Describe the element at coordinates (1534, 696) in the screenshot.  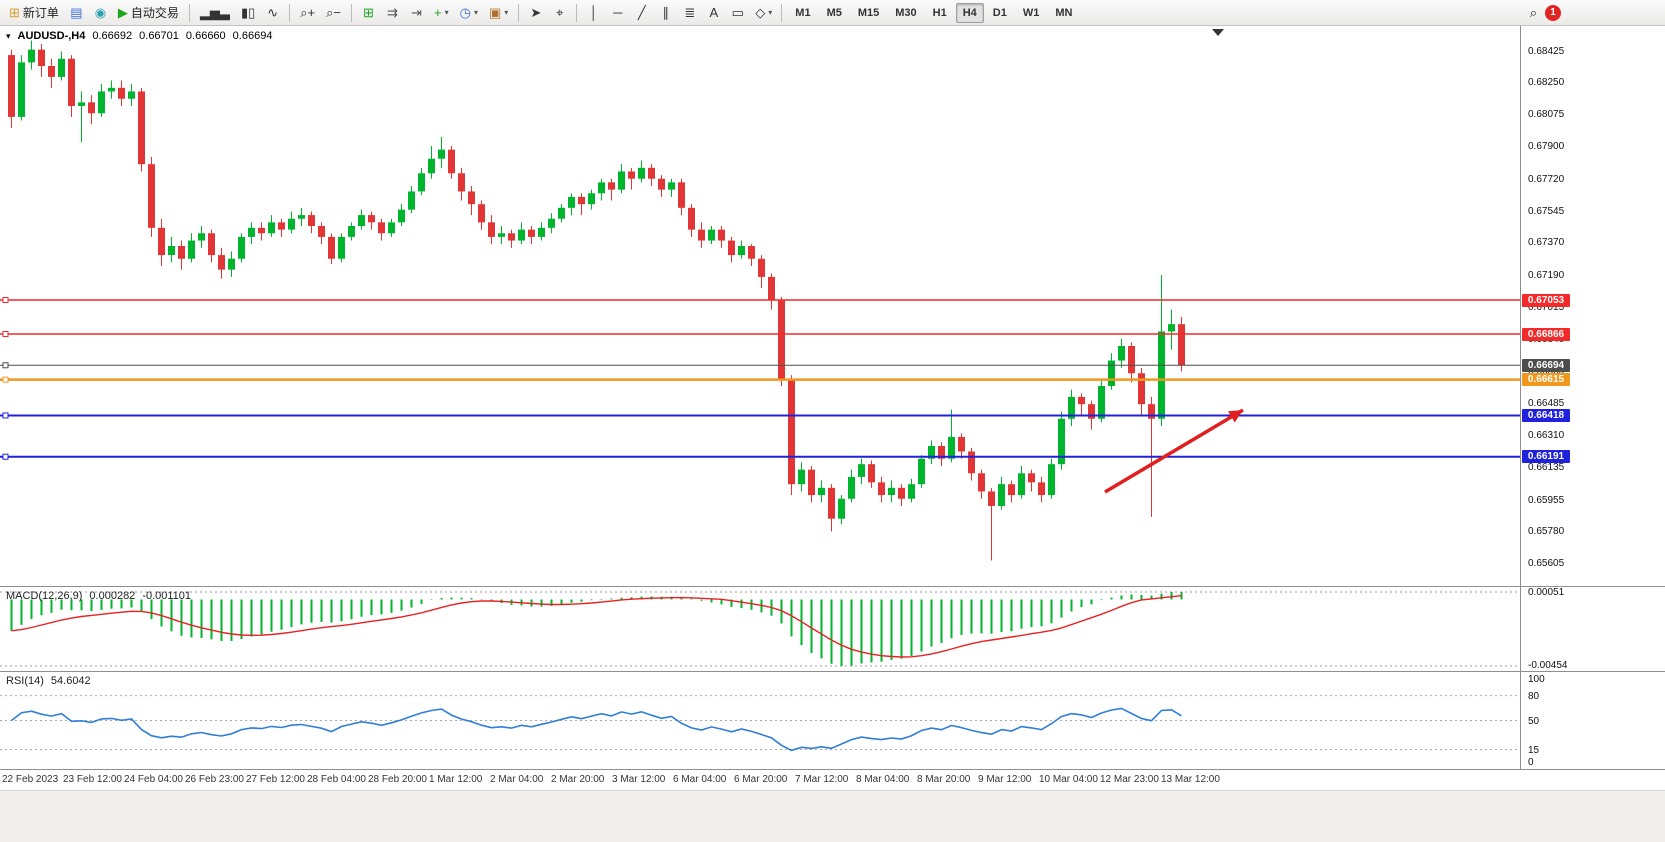
I see `rsi-scale-tick: 80` at that location.